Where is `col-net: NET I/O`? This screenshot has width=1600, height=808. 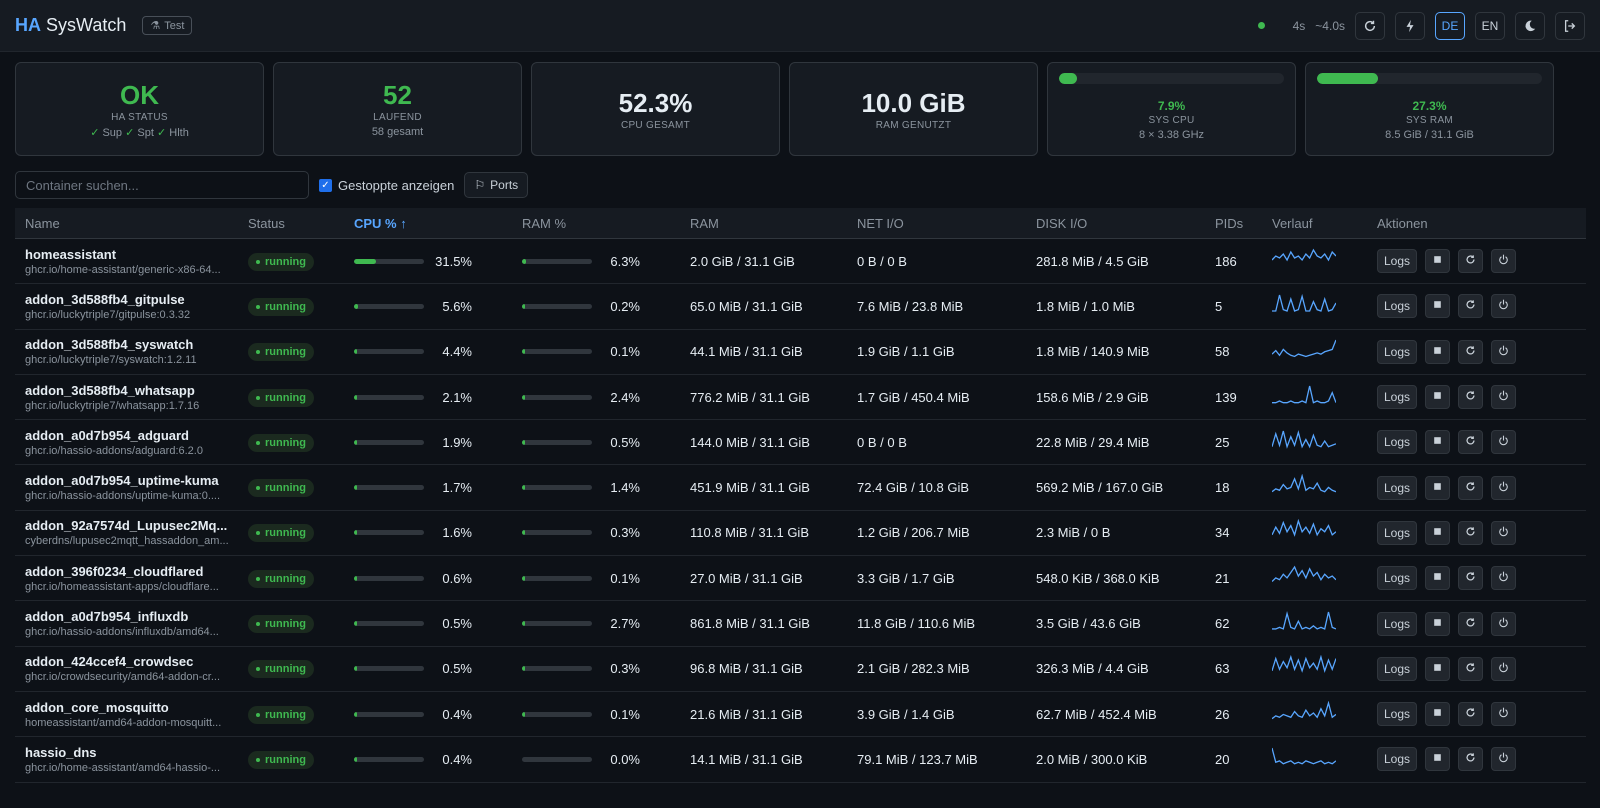 col-net: NET I/O is located at coordinates (880, 223).